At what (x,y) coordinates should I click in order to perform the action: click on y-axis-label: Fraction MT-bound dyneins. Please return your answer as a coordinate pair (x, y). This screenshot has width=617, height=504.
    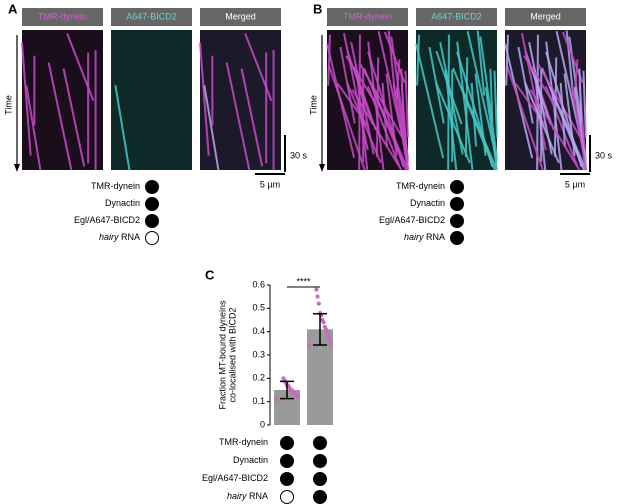
    Looking at the image, I should click on (222, 355).